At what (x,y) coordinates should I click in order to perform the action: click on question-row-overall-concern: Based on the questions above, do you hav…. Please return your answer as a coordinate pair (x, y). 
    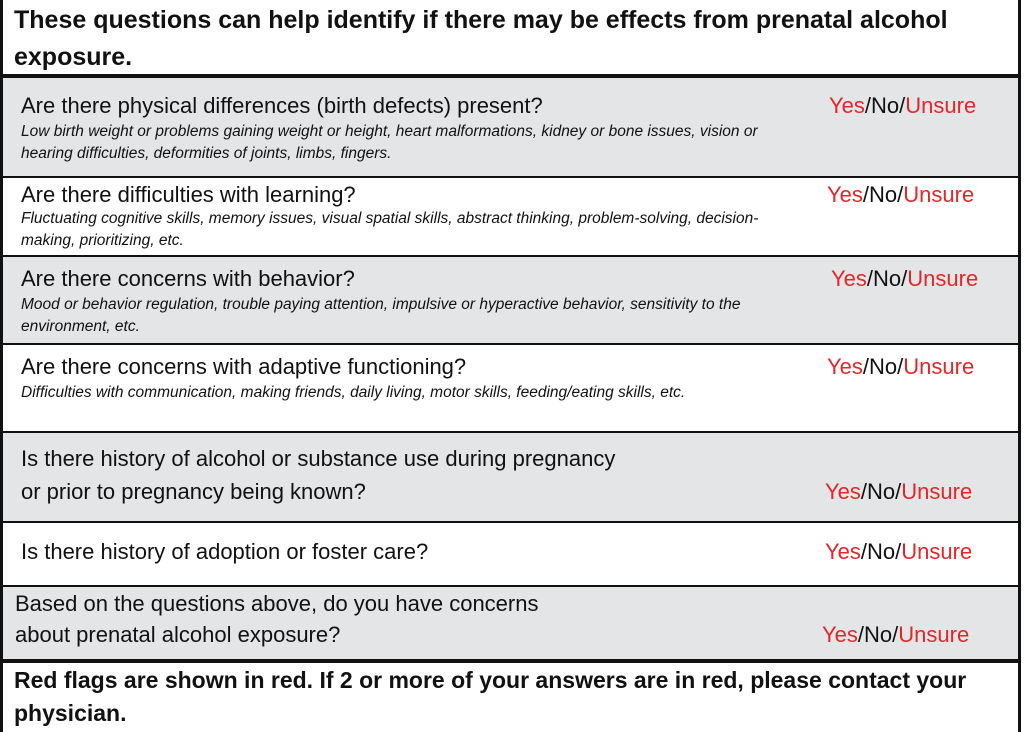
    Looking at the image, I should click on (510, 623).